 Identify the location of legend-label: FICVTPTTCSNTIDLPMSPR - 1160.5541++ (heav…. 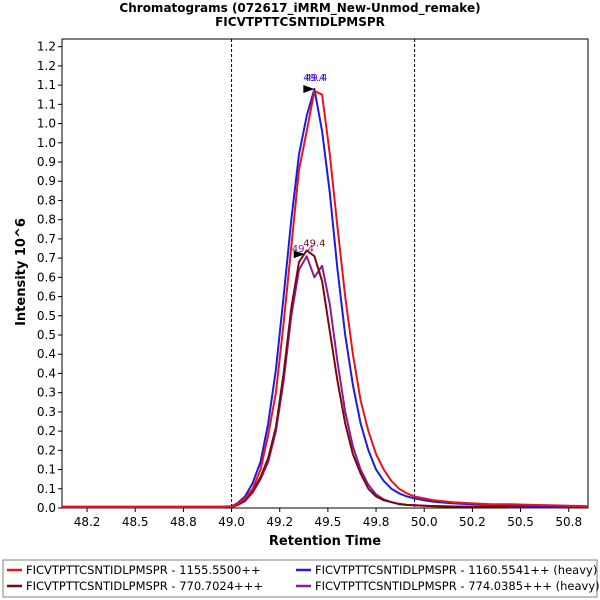
(456, 570).